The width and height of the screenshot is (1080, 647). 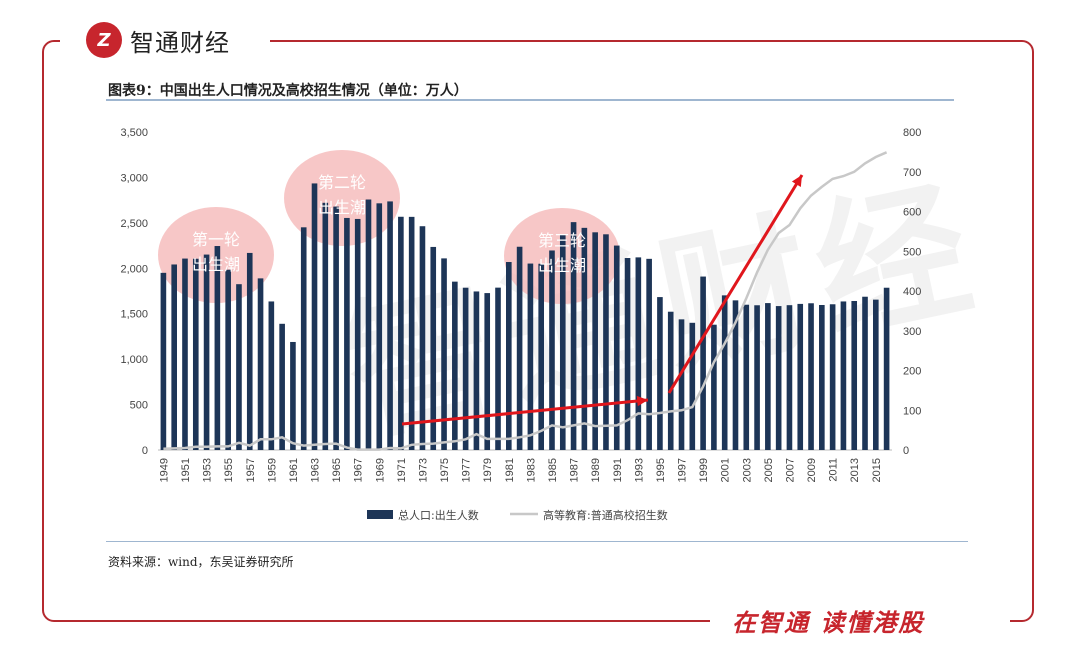 I want to click on y-right-tick: 600, so click(x=912, y=213).